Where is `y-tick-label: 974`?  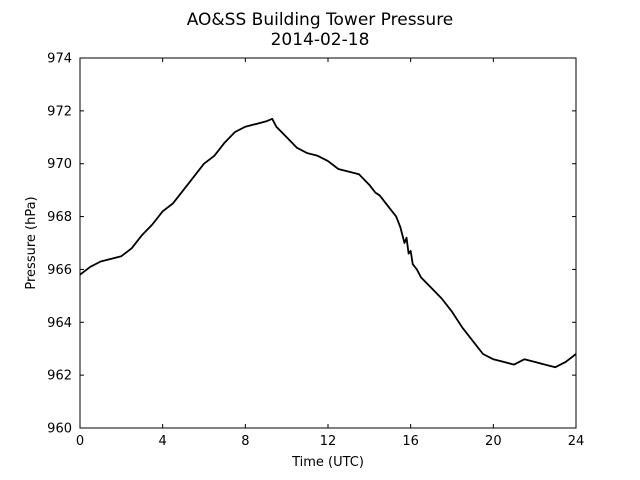 y-tick-label: 974 is located at coordinates (59, 59).